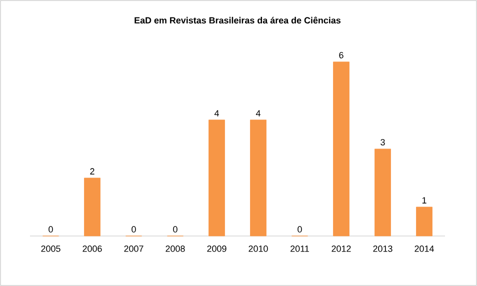  Describe the element at coordinates (341, 55) in the screenshot. I see `data-label: 6` at that location.